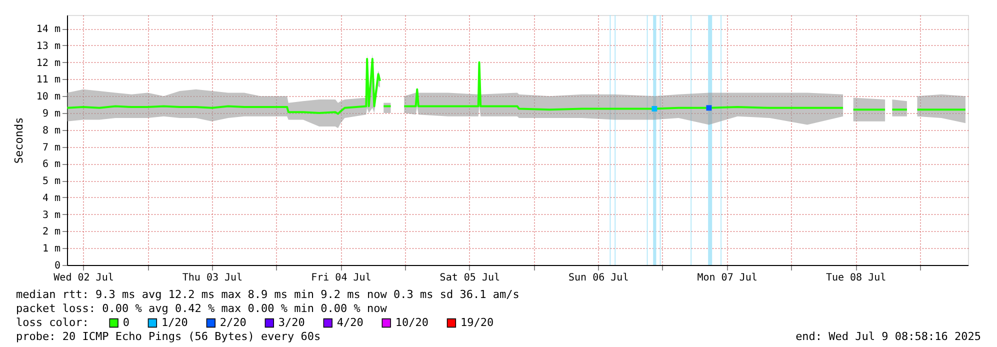 This screenshot has height=347, width=997. Describe the element at coordinates (477, 322) in the screenshot. I see `legend-label: 19/20` at that location.